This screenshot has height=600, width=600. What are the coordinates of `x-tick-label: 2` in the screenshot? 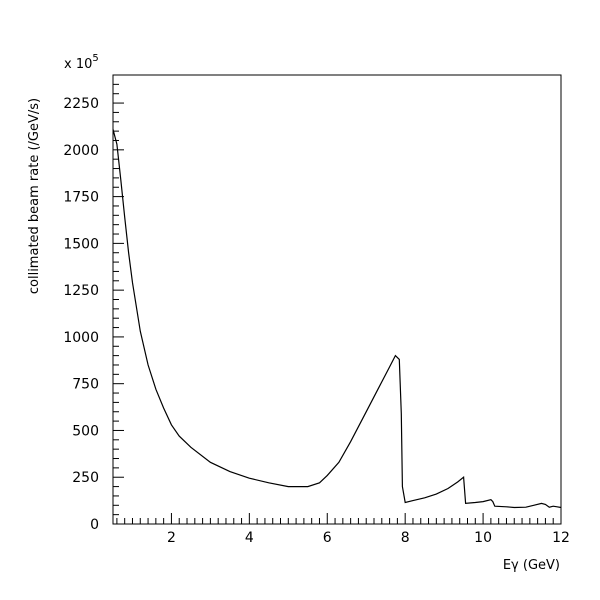 It's located at (171, 538).